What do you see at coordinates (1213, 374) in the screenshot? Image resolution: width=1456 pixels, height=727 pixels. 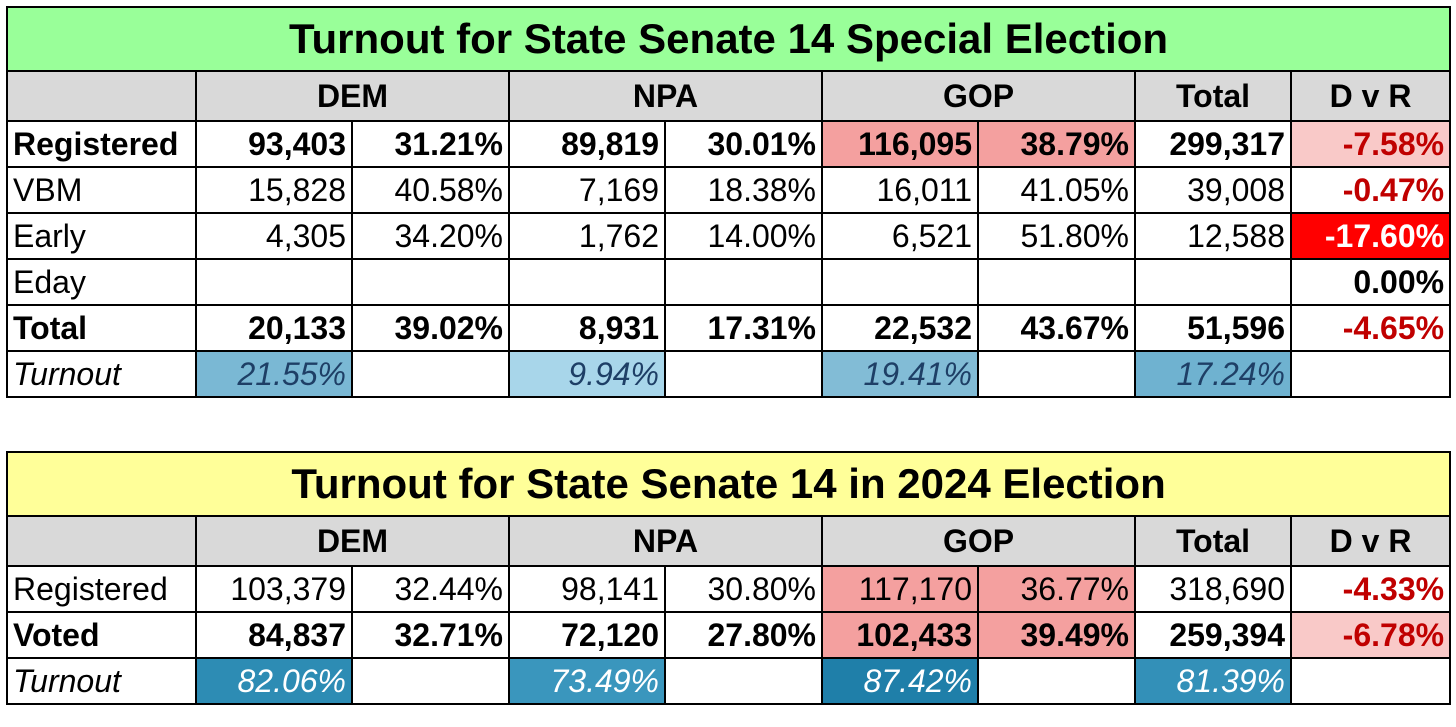 I see `total-turnout: 17.24%` at bounding box center [1213, 374].